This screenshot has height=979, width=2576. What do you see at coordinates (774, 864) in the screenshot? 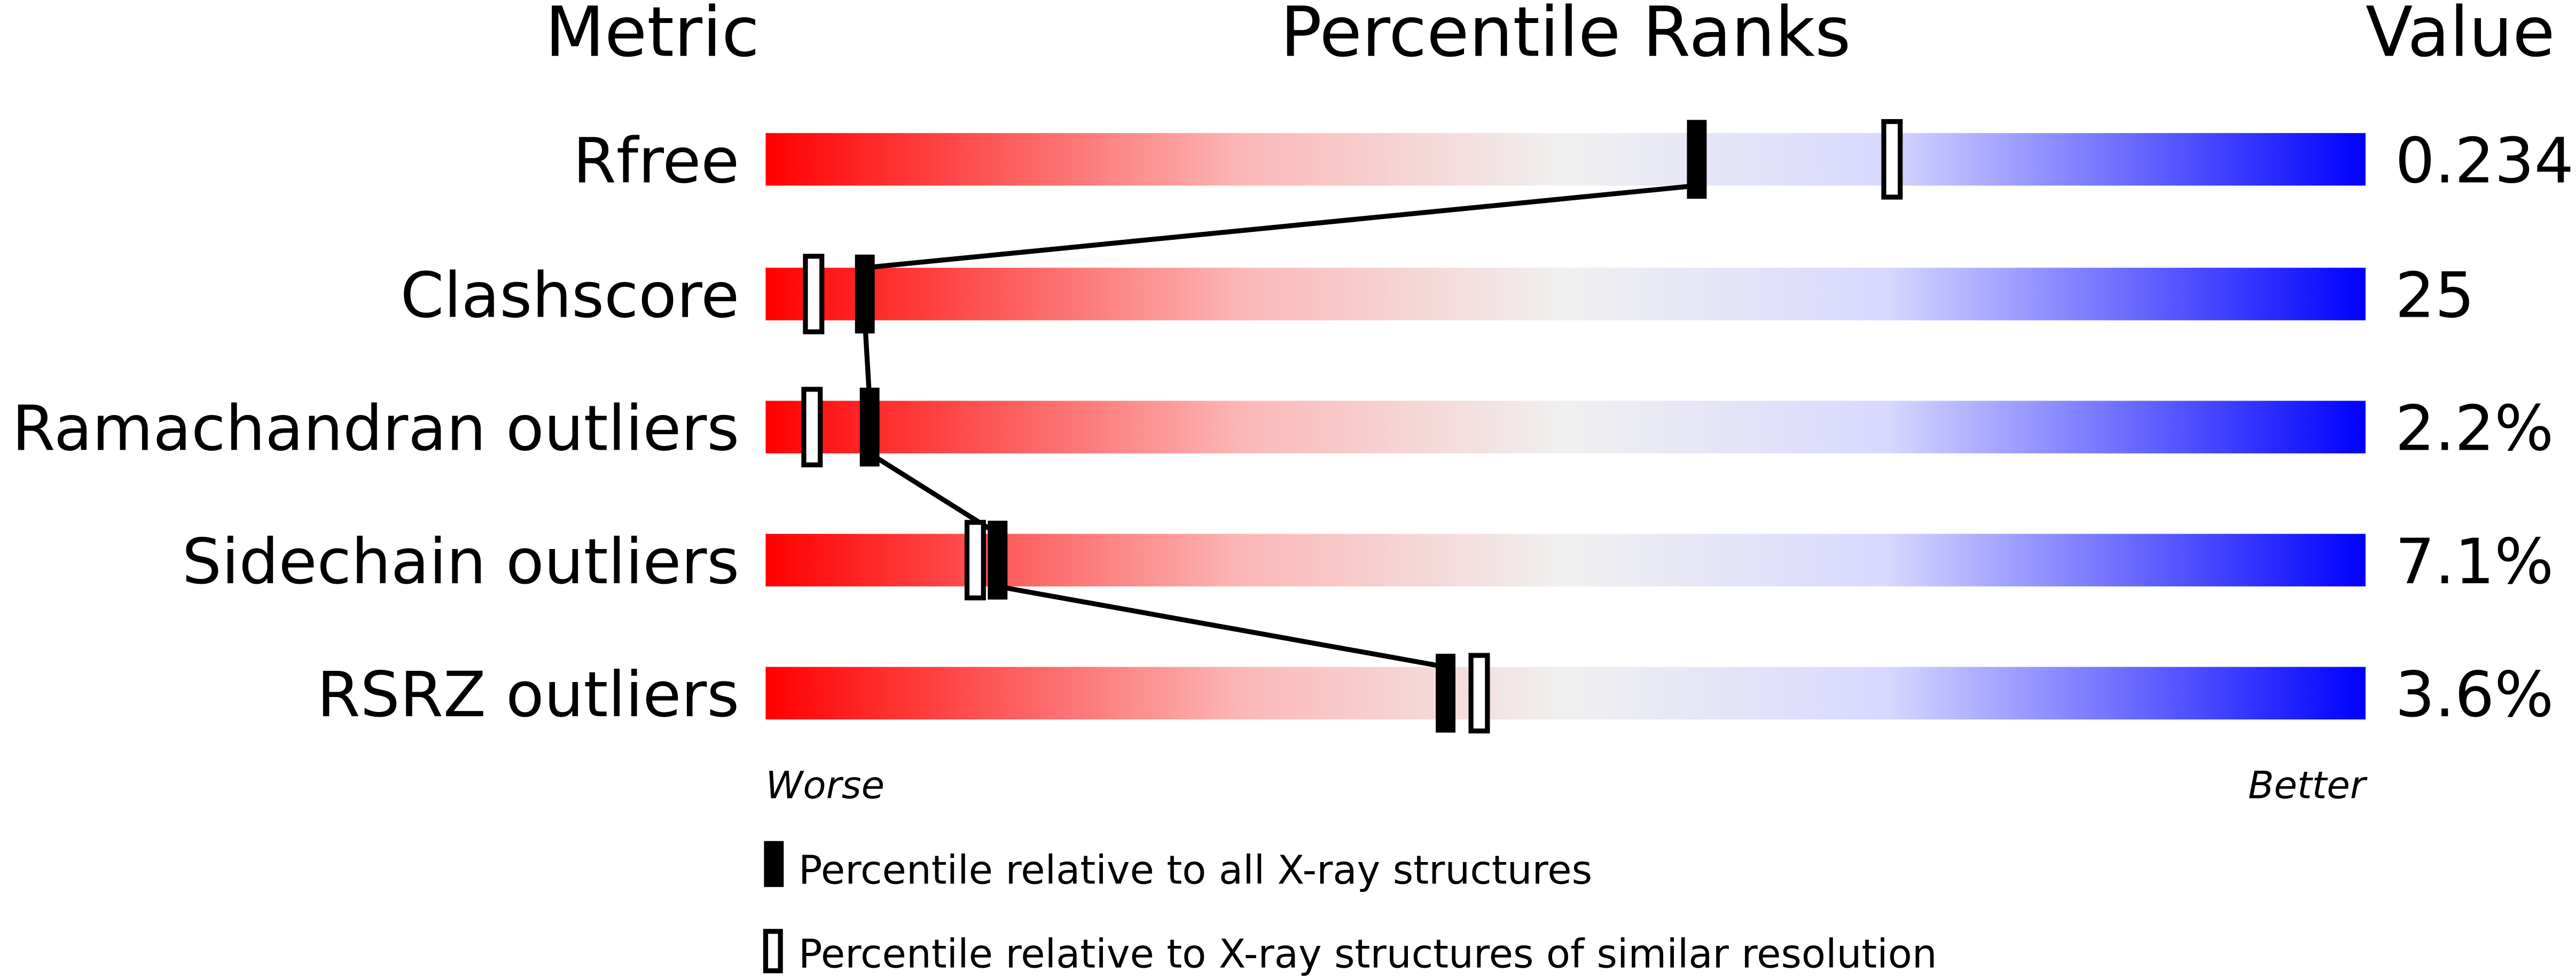
I see `legend-filled-marker` at bounding box center [774, 864].